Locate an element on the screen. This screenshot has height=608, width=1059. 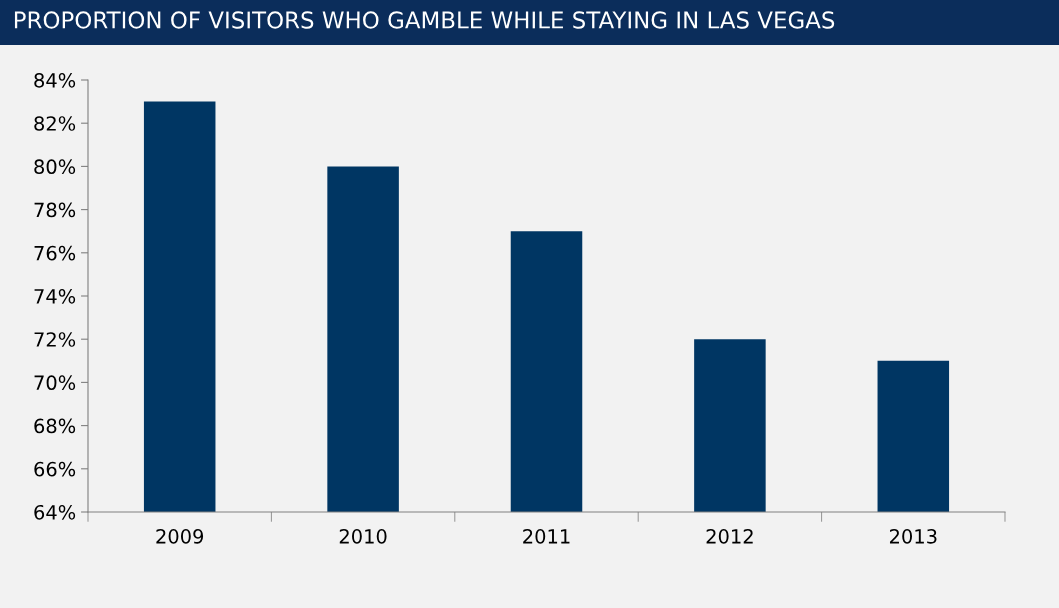
y-tick-label: 84% is located at coordinates (55, 80).